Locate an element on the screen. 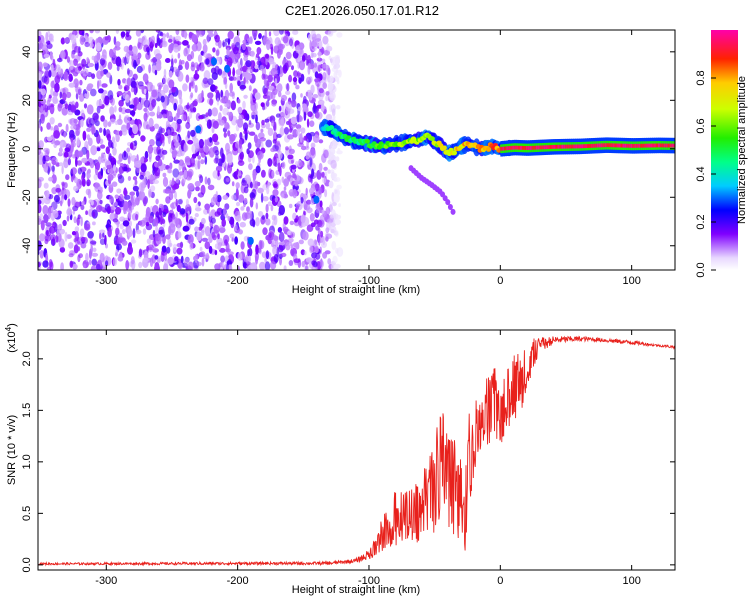 The height and width of the screenshot is (600, 750). figure-title: C2E1.2026.050.17.01.R12 is located at coordinates (362, 10).